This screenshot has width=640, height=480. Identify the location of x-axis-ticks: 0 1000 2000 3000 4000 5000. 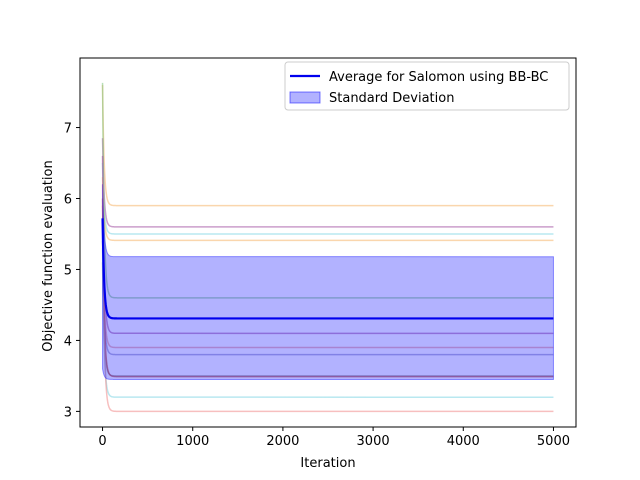
(334, 438).